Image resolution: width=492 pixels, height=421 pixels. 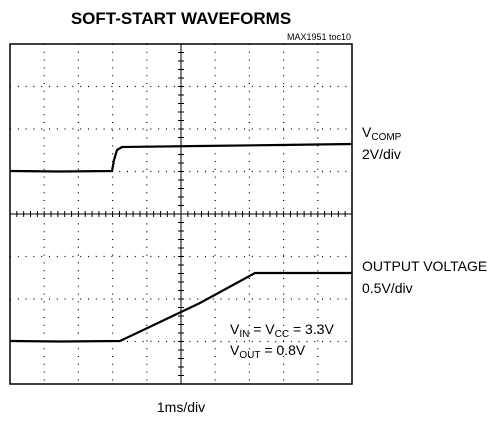 I want to click on title: SOFT-START WAVEFORMS, so click(x=181, y=18).